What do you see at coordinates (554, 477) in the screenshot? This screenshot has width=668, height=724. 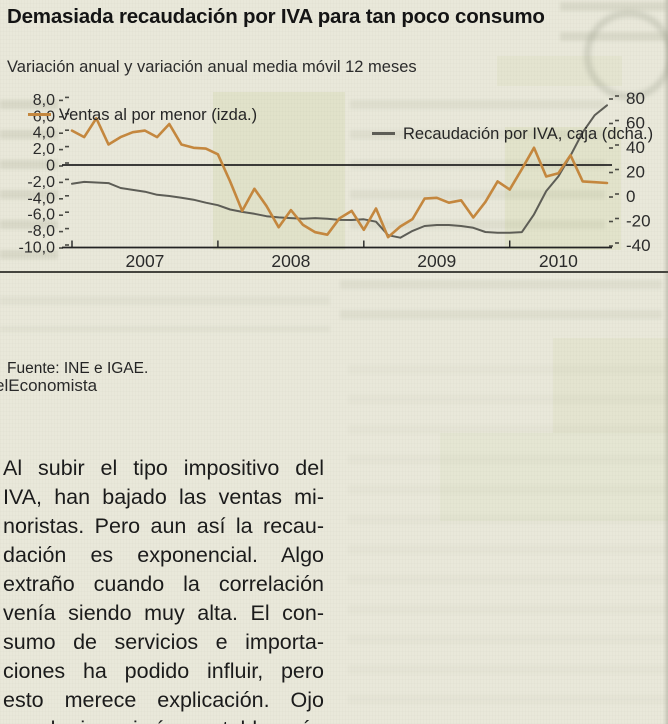 I see `bleed-through-patch` at bounding box center [554, 477].